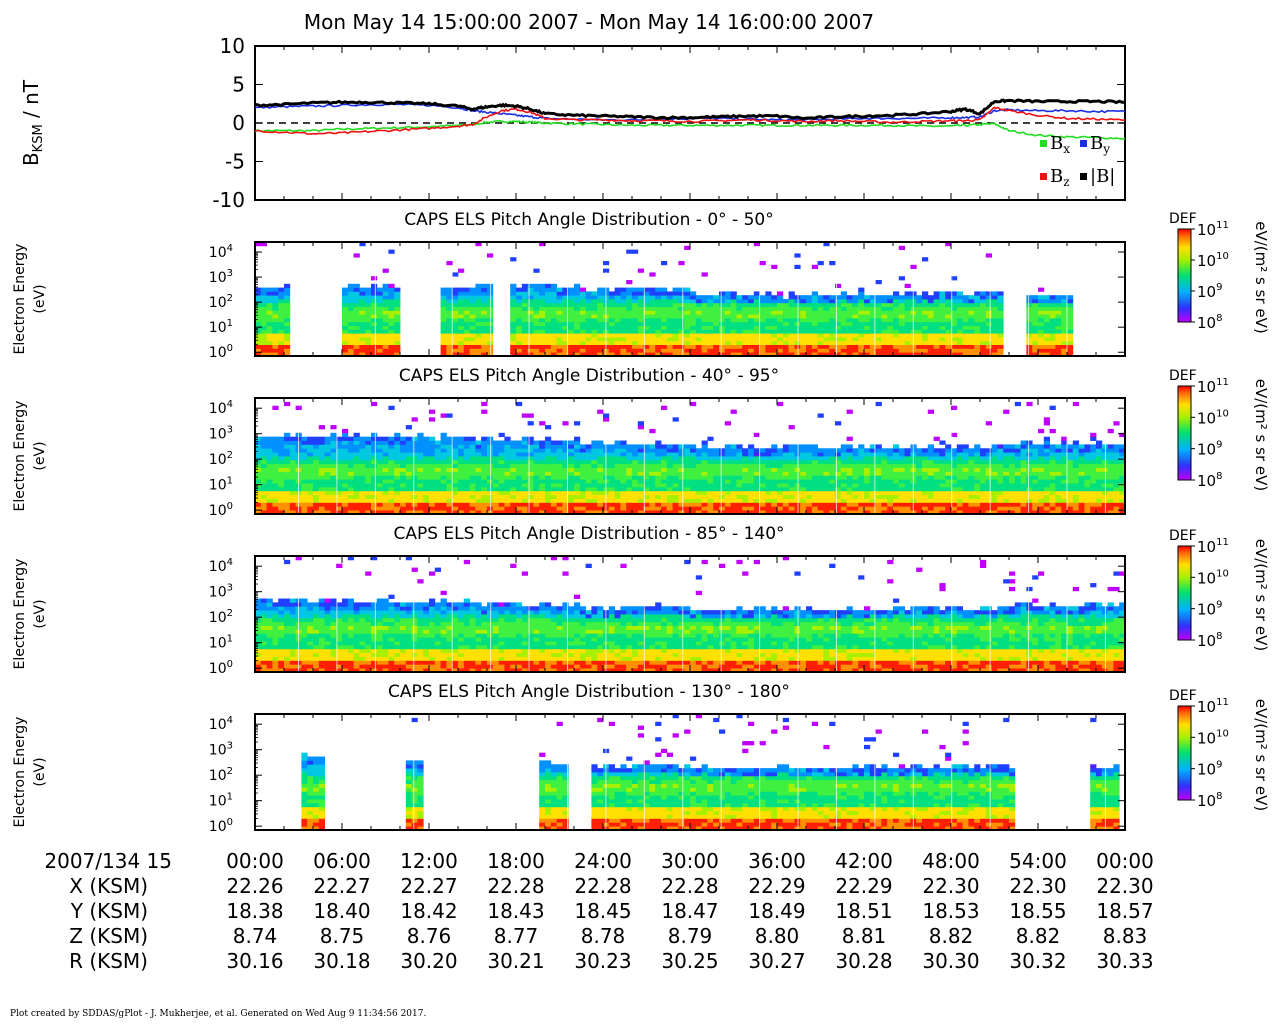  I want to click on ephemeris-value: 30.28, so click(863, 961).